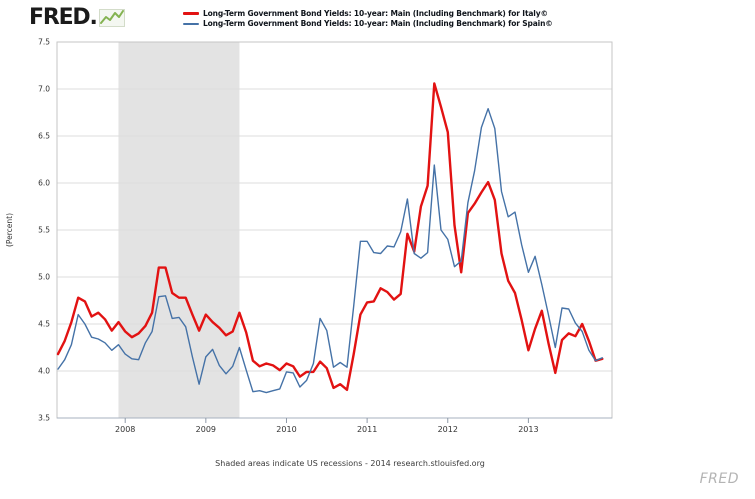 Image resolution: width=755 pixels, height=499 pixels. Describe the element at coordinates (9, 230) in the screenshot. I see `y-axis-title: (Percent)` at that location.